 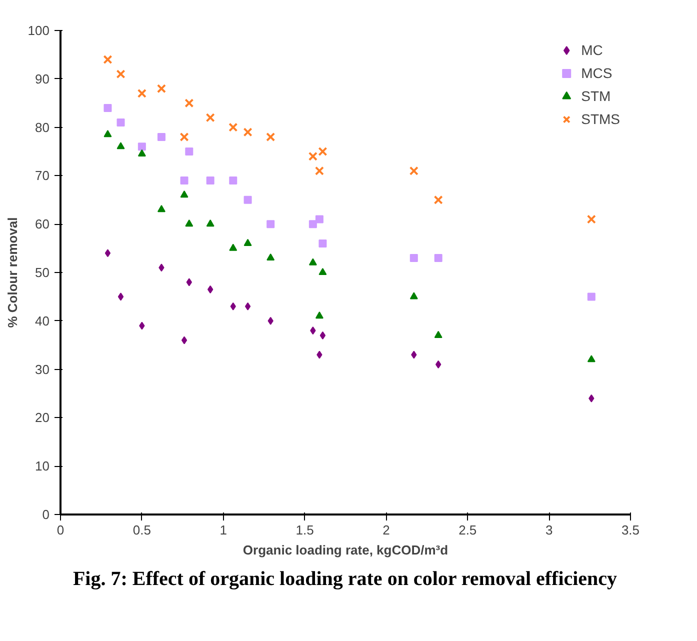 I want to click on x-tick-label: 1, so click(x=223, y=530).